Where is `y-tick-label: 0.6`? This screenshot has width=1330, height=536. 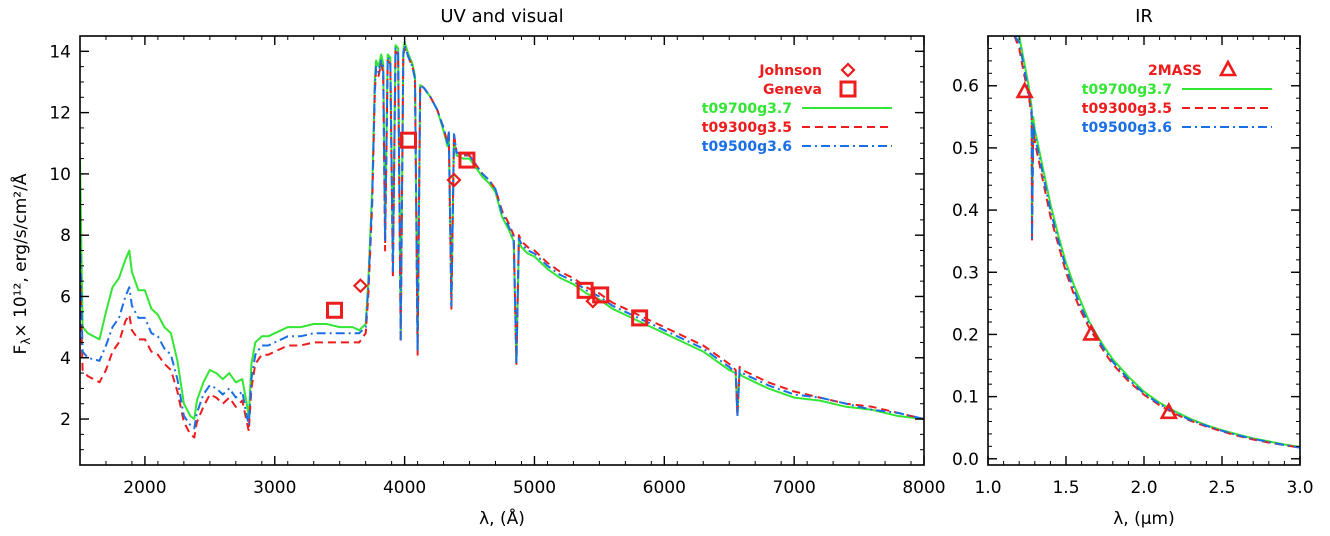 y-tick-label: 0.6 is located at coordinates (965, 87).